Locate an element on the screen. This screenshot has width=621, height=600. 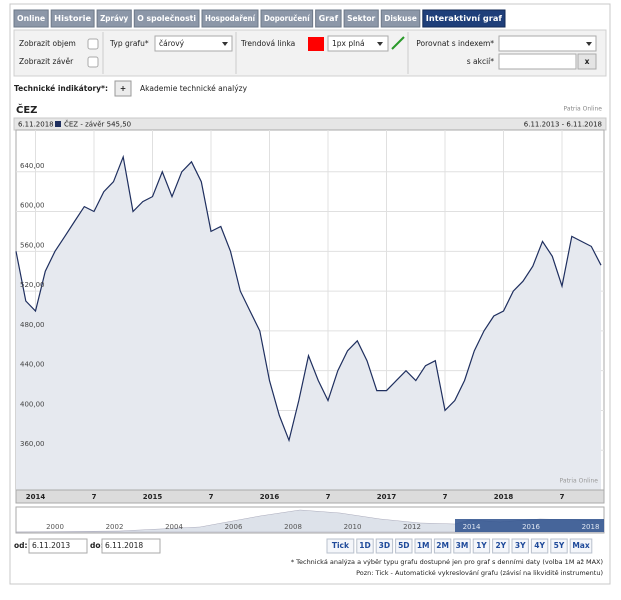
period-label: 2Y is located at coordinates (500, 545).